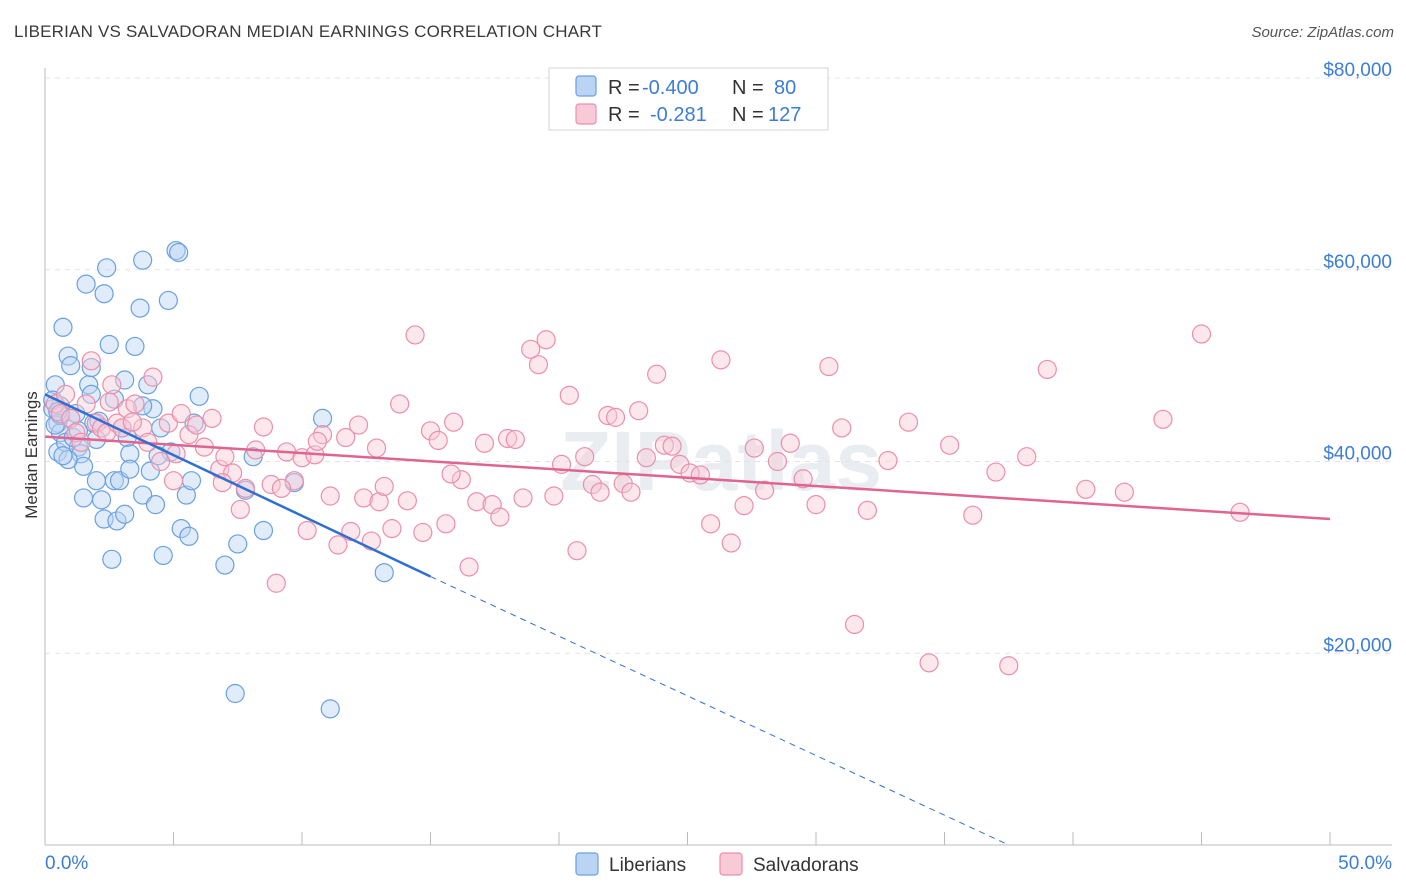 This screenshot has height=892, width=1406. Describe the element at coordinates (1357, 454) in the screenshot. I see `y-tick-label: $40,000` at that location.